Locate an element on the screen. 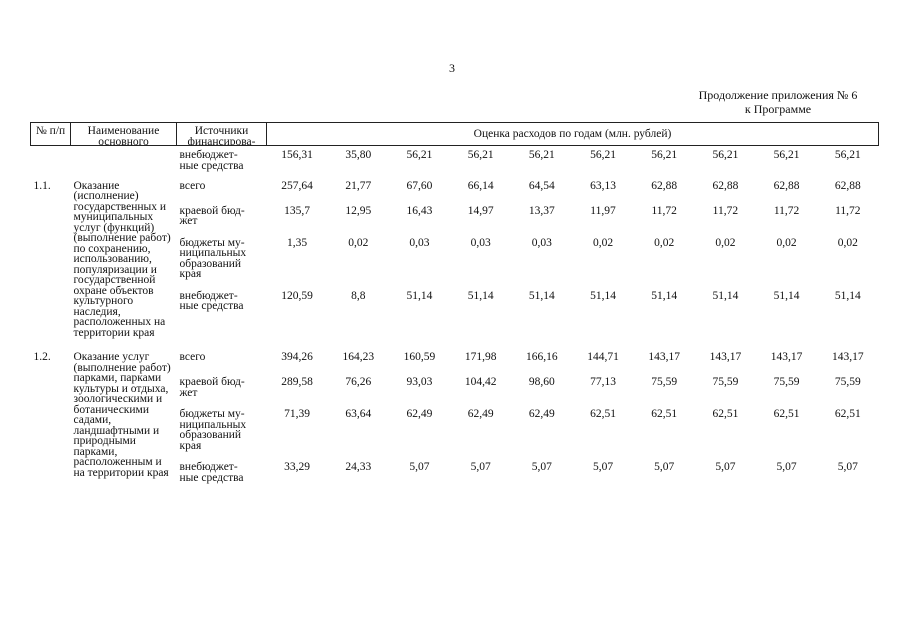  value: 166,16 is located at coordinates (542, 357).